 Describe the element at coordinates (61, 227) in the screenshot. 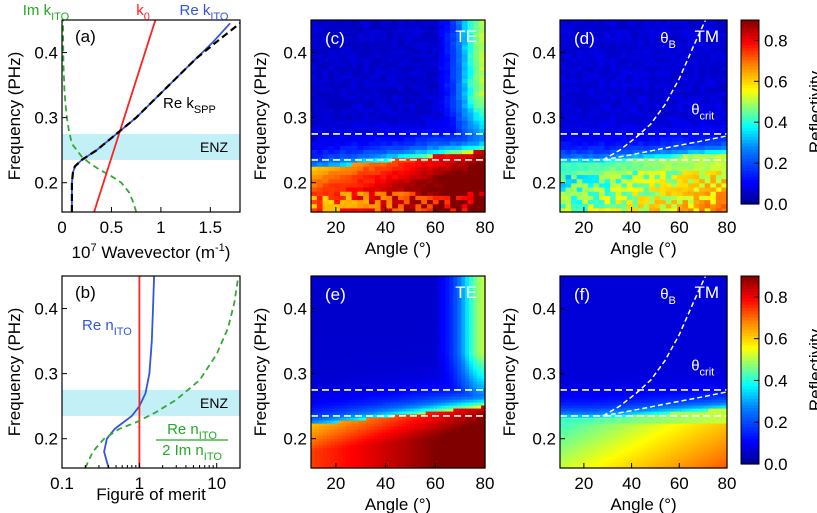

I see `x-tick-label: 0` at that location.